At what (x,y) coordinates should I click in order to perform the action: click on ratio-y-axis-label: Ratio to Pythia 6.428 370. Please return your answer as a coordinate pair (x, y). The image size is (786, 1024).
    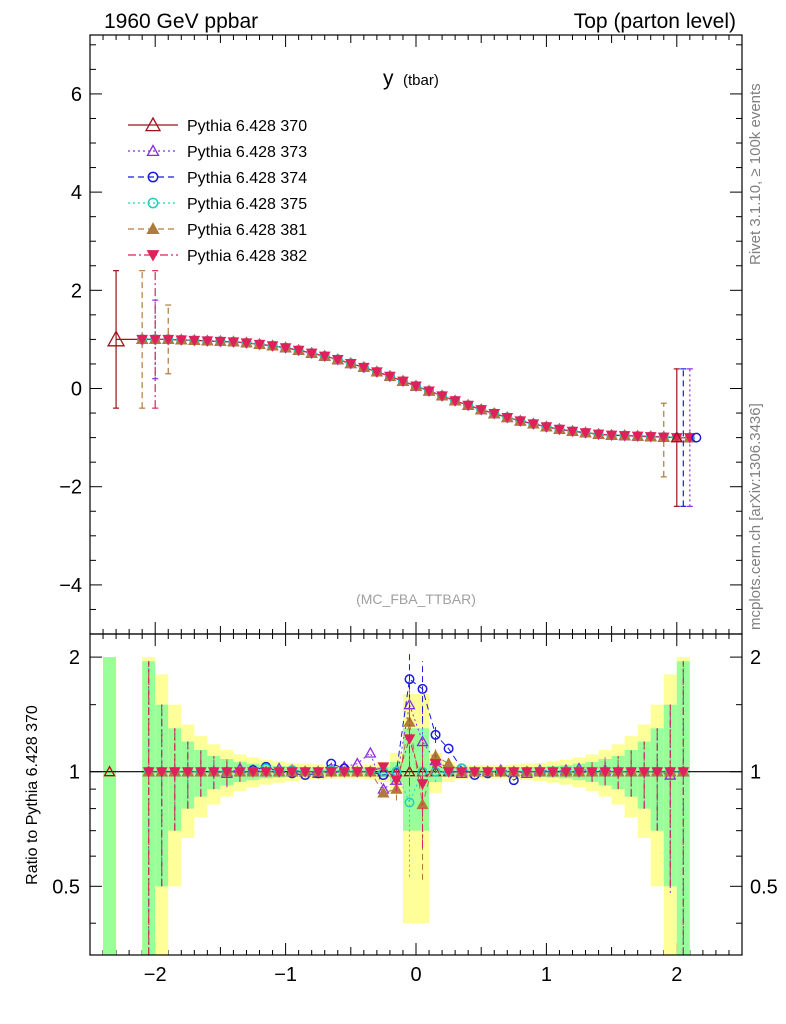
    Looking at the image, I should click on (32, 795).